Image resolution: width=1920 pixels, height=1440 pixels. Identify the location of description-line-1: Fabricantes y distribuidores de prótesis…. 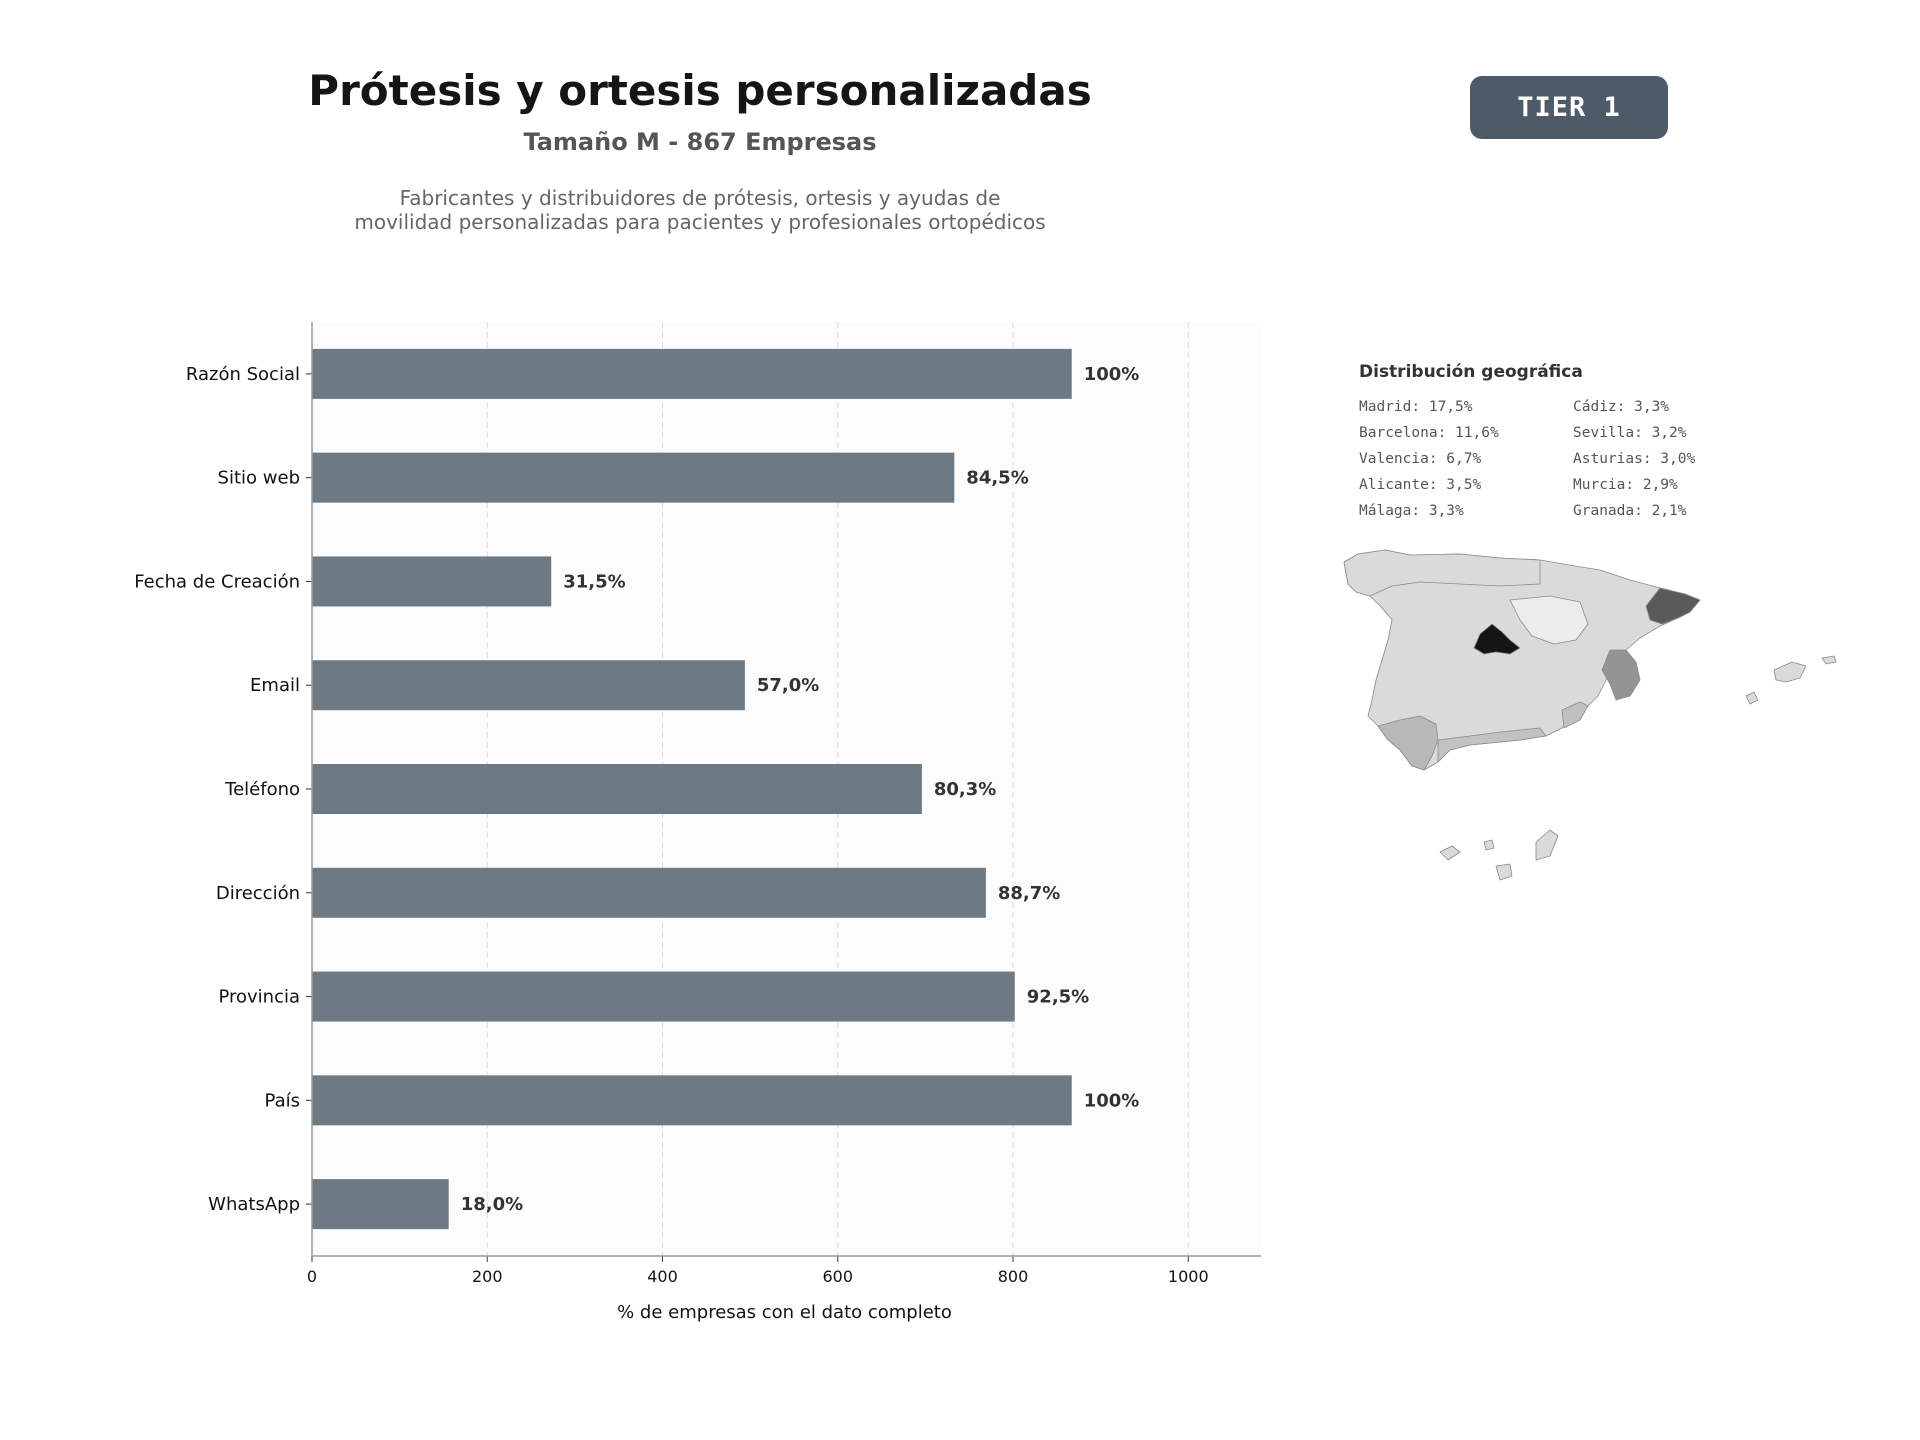
(700, 198).